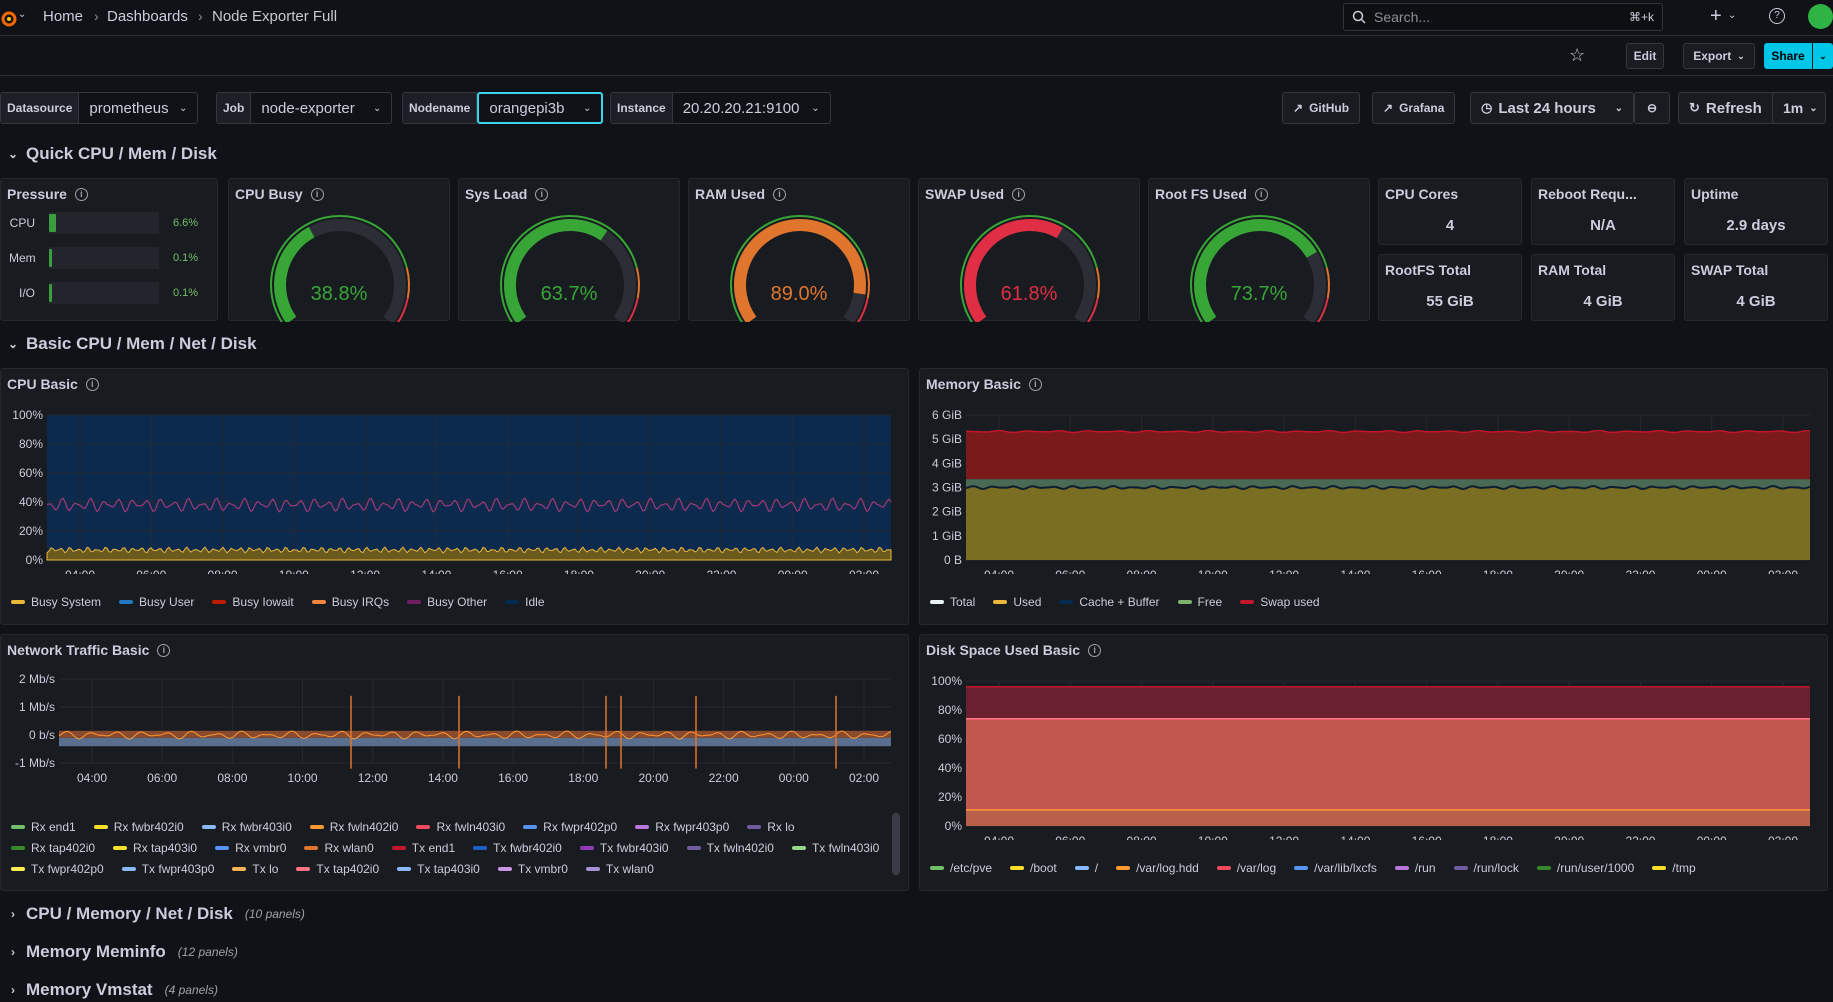  I want to click on row-collapsed: › Memory Meminfo (12 panels), so click(119, 952).